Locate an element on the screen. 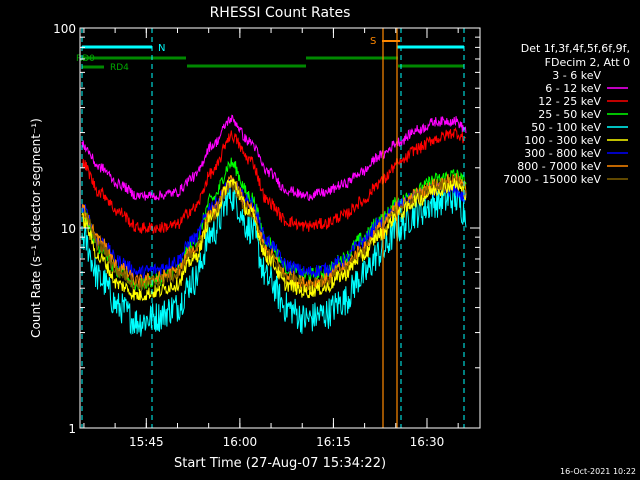  legend-label-5: 100 - 300 keV is located at coordinates (562, 140).